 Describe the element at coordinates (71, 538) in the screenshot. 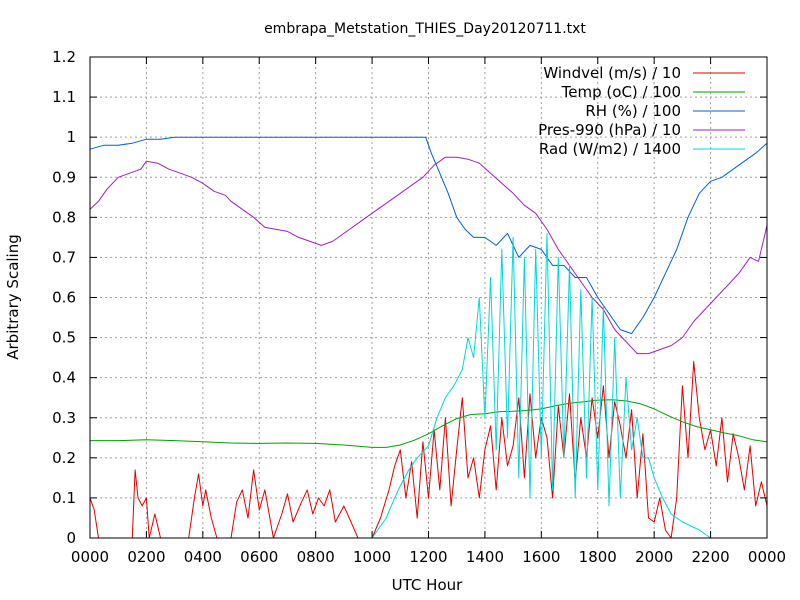

I see `y-tick-label: 0` at that location.